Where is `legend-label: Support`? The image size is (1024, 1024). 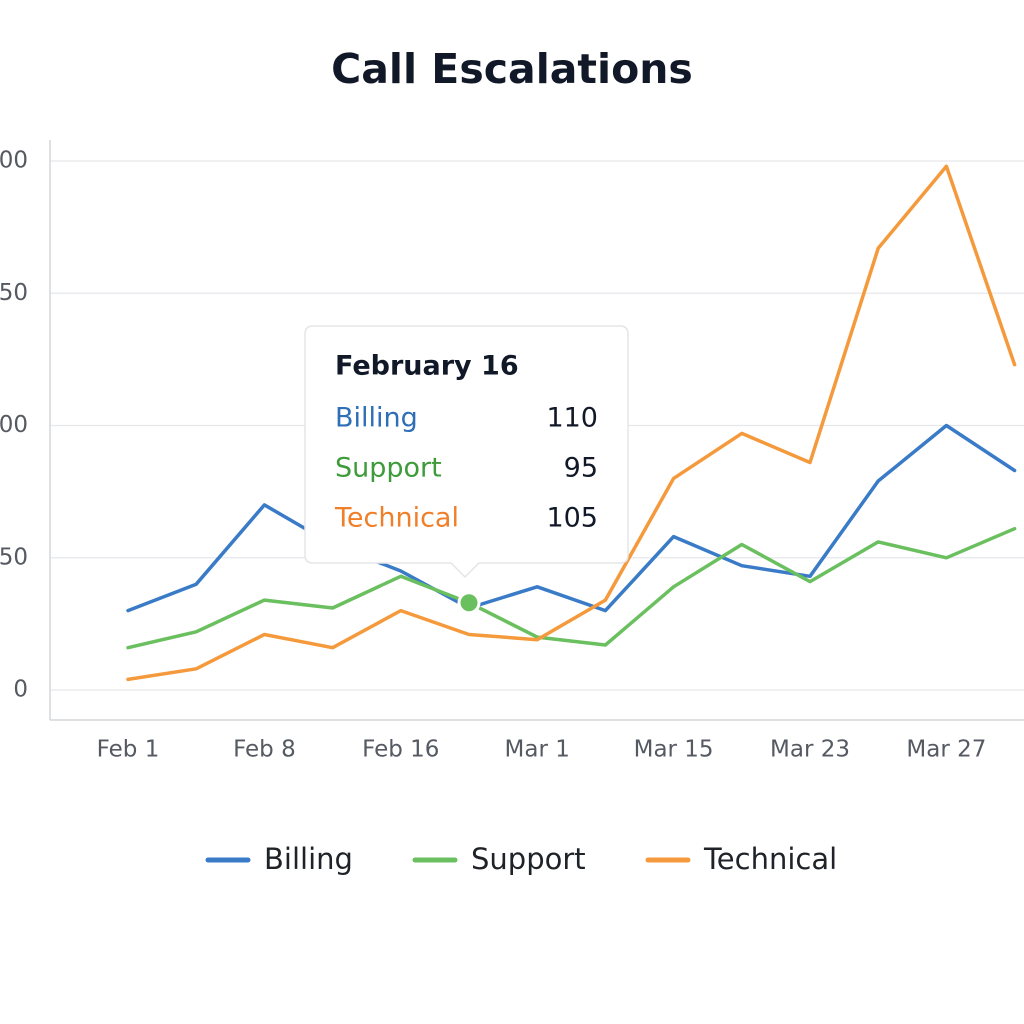 legend-label: Support is located at coordinates (528, 859).